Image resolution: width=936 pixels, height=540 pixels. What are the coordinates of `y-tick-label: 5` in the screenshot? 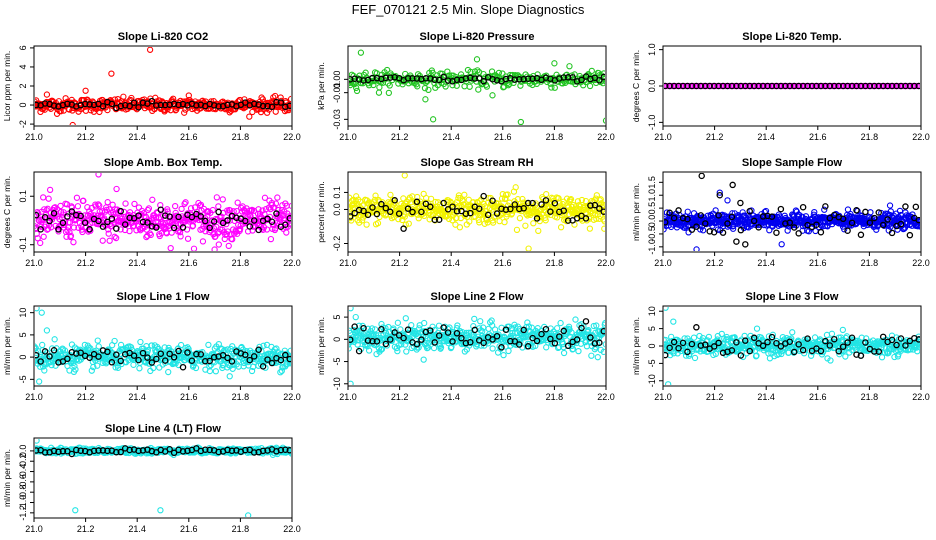 It's located at (652, 328).